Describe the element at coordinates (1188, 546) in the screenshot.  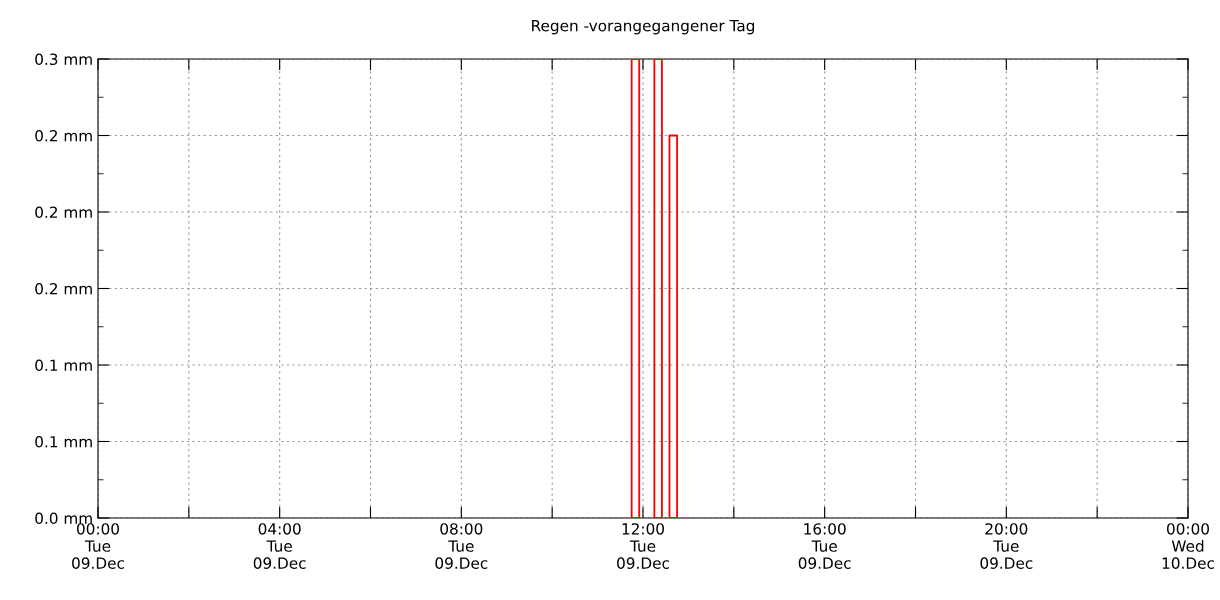
I see `x-tick-label: 00:00 Wed 10.Dec` at that location.